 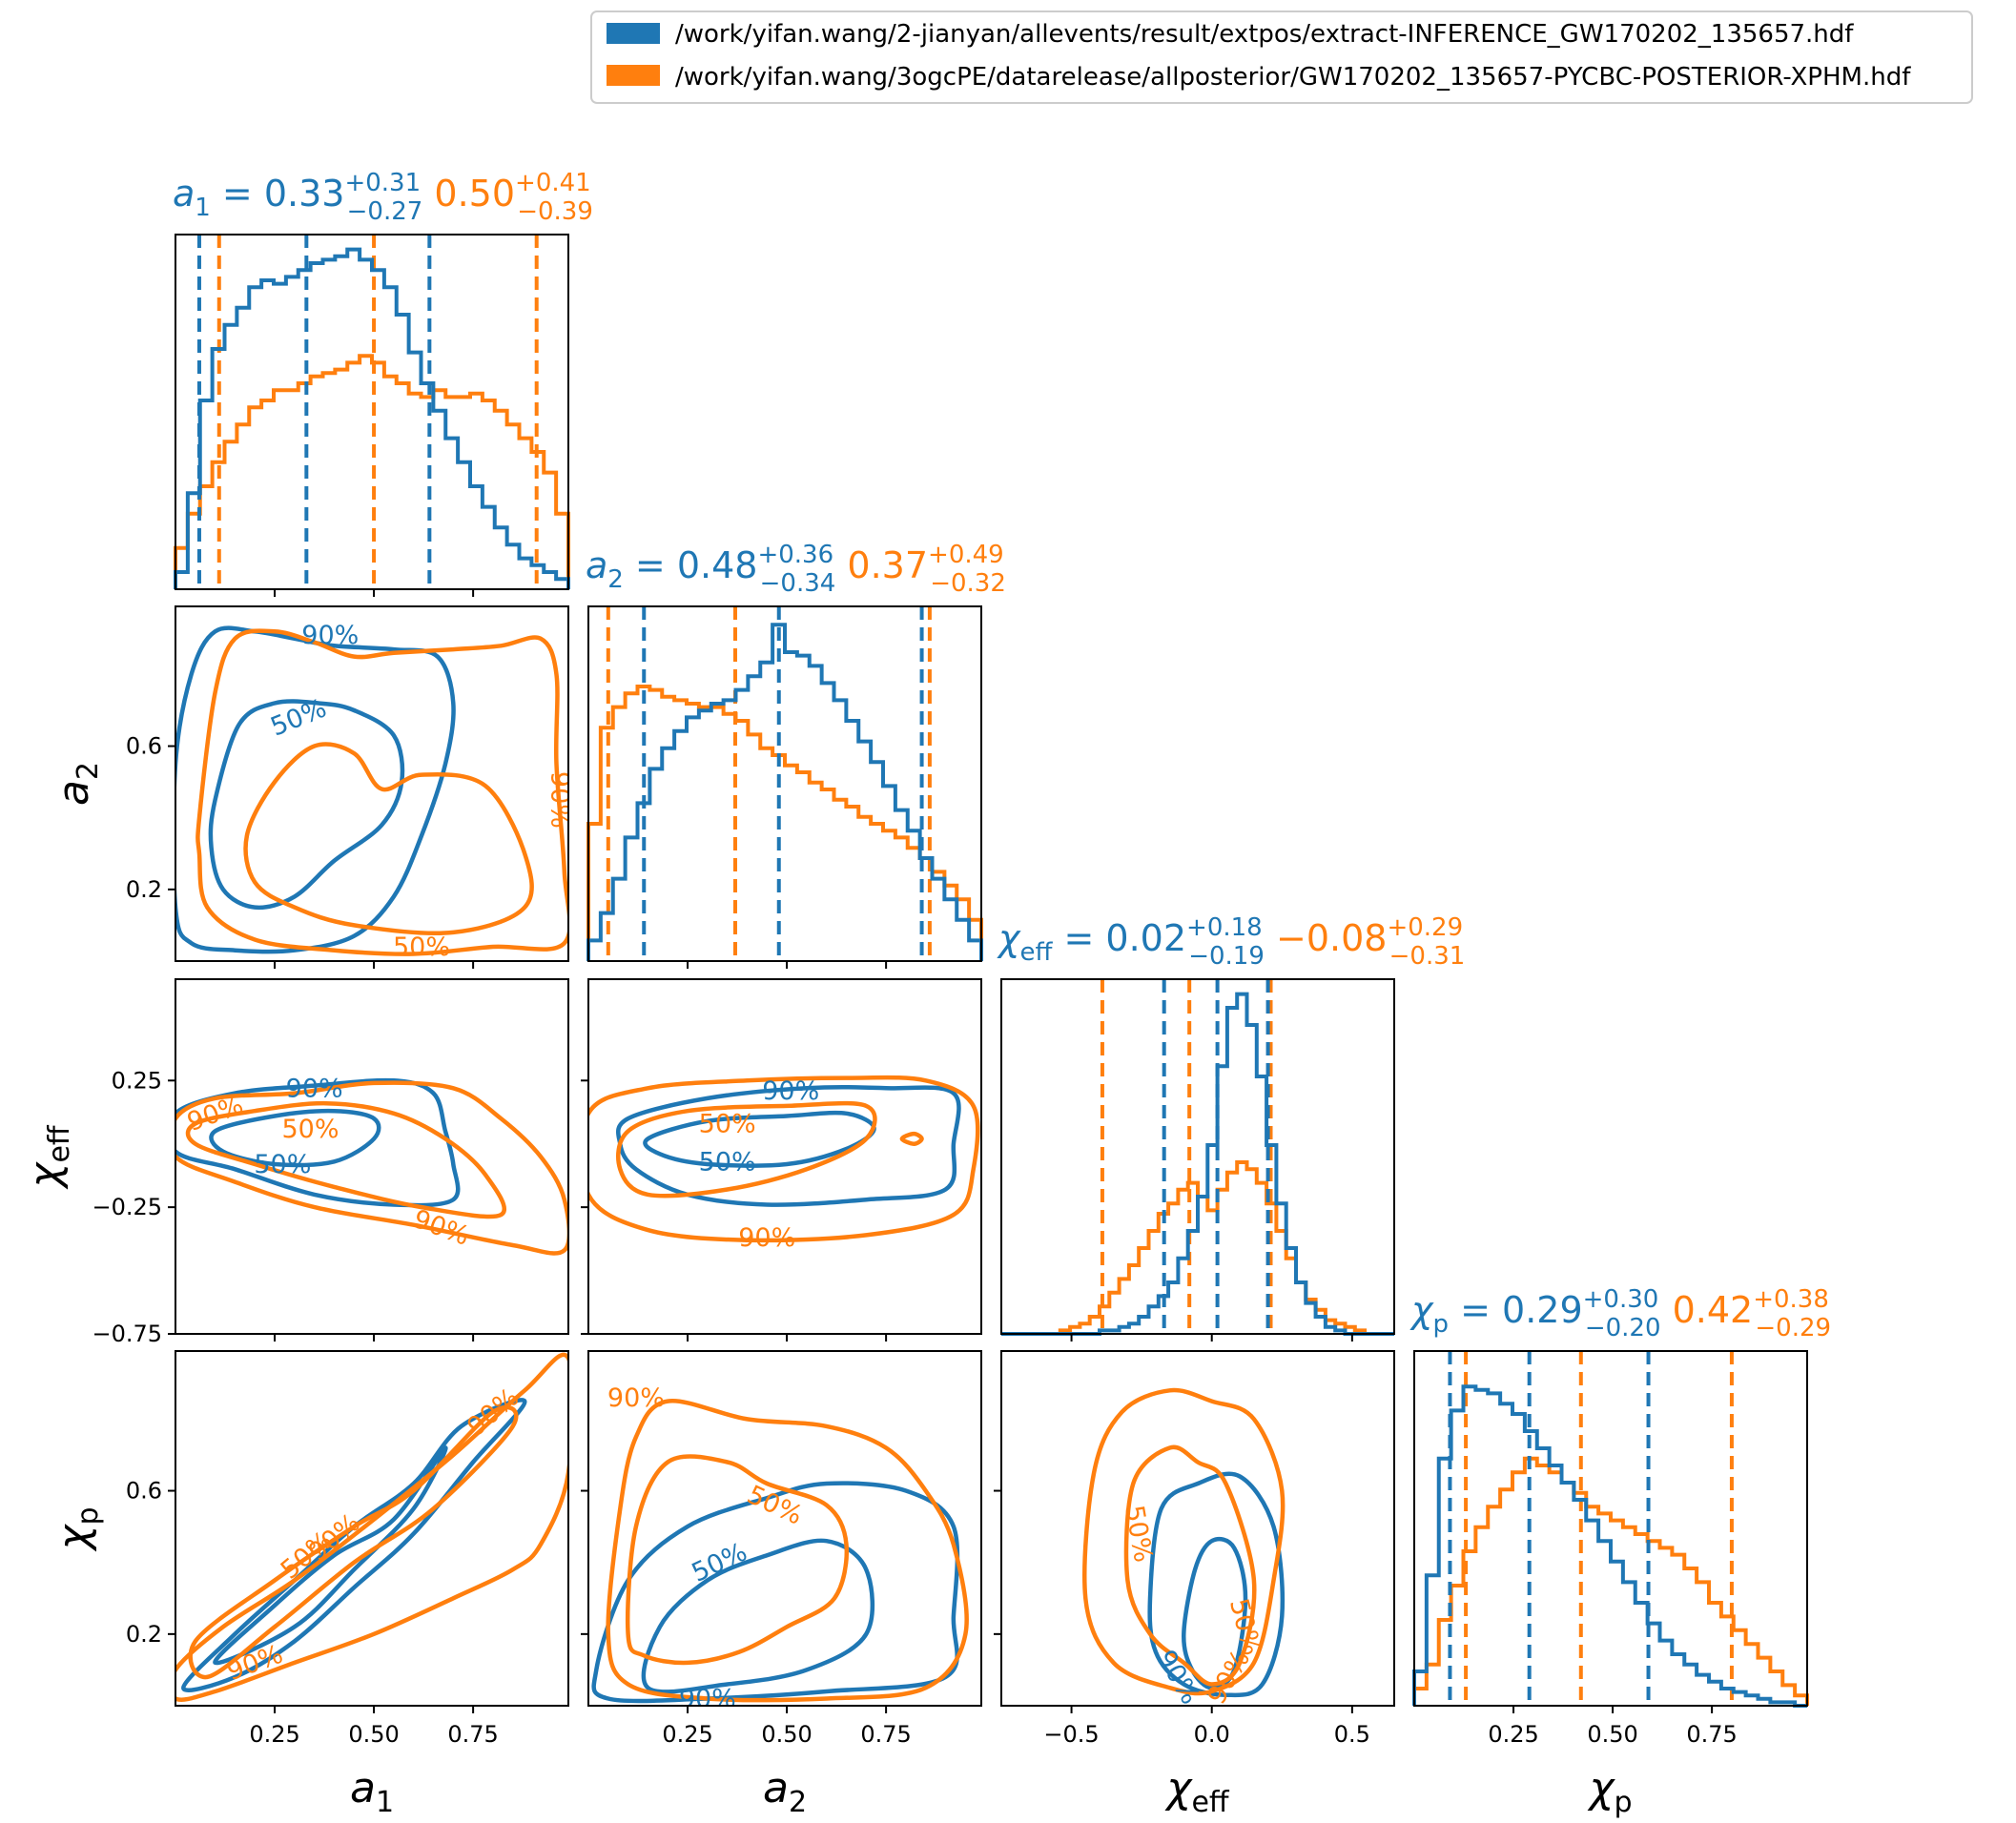 What do you see at coordinates (885, 1734) in the screenshot?
I see `xtick-label-a2: 0.75` at bounding box center [885, 1734].